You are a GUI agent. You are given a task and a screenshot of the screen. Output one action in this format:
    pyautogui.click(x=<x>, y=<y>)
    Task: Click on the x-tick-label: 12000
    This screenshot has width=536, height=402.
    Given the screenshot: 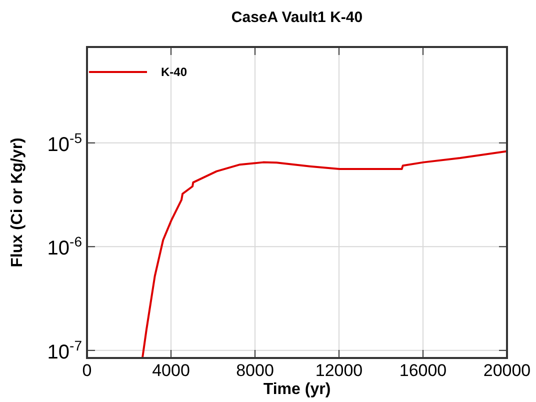 What is the action you would take?
    pyautogui.click(x=339, y=370)
    